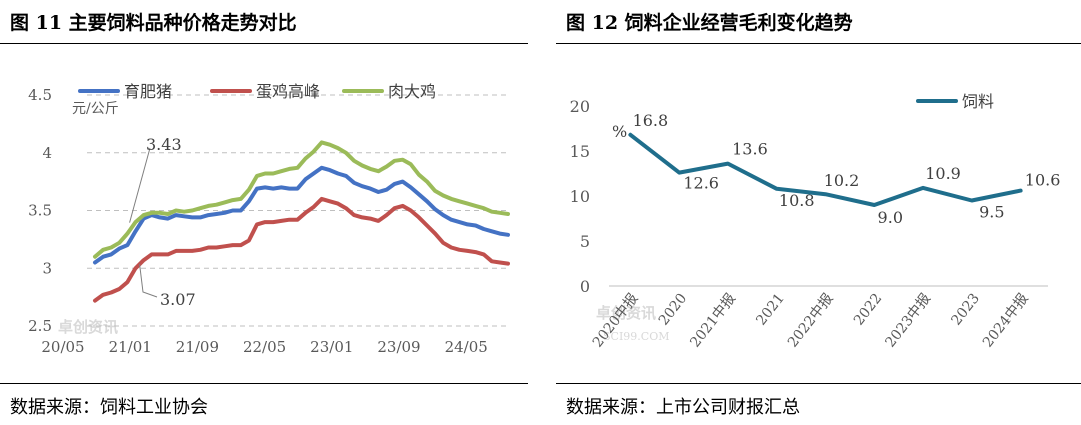 The height and width of the screenshot is (425, 1081). I want to click on left-y-tick-label: 4, so click(47, 153).